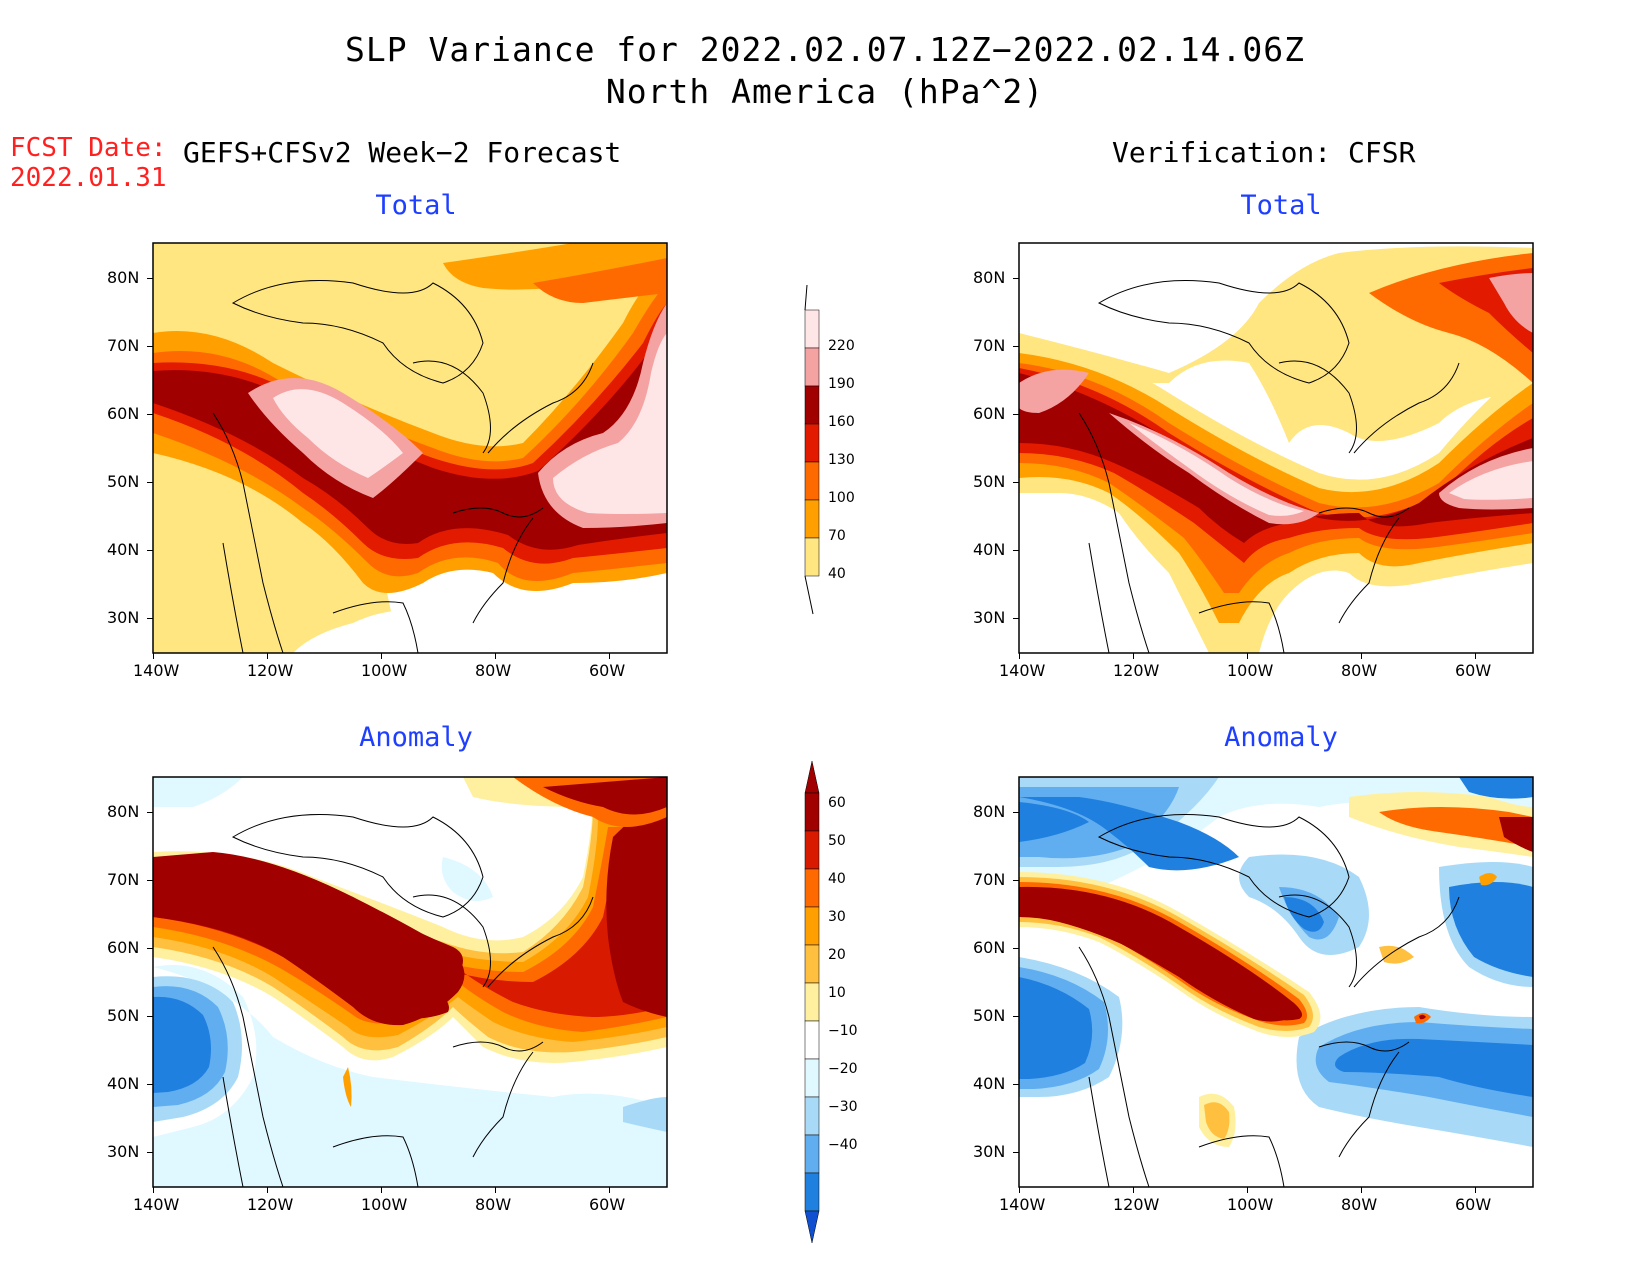 Image resolution: width=1650 pixels, height=1275 pixels. What do you see at coordinates (837, 955) in the screenshot?
I see `colorbar-anomaly-label: 20` at bounding box center [837, 955].